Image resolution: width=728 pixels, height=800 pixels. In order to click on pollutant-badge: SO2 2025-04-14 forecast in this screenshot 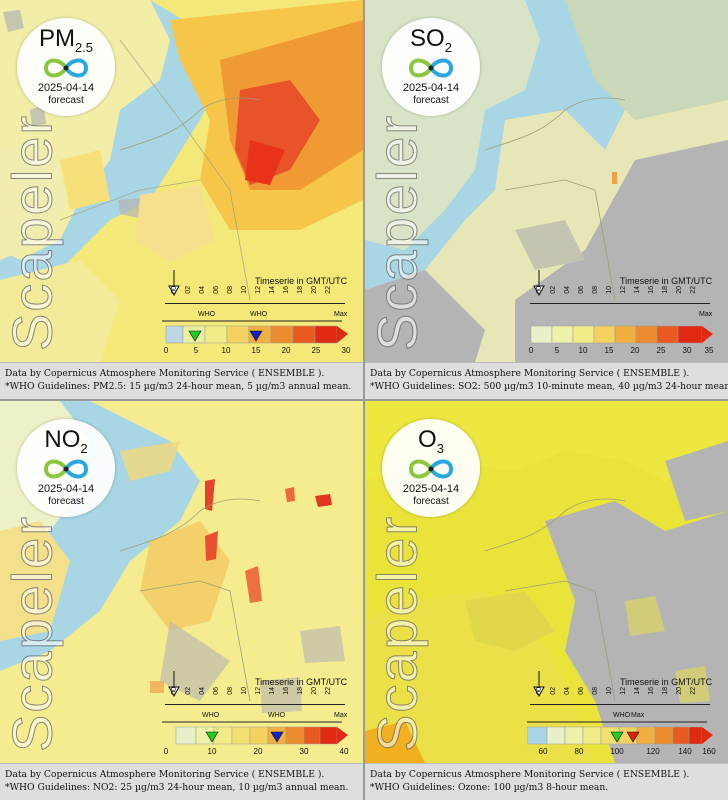, I will do `click(431, 67)`.